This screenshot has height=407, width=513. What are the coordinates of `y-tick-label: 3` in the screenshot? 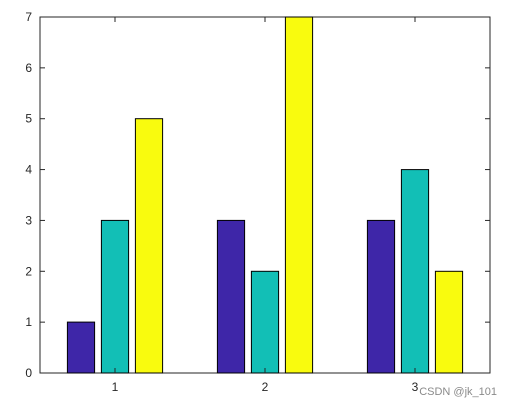 It's located at (28, 220).